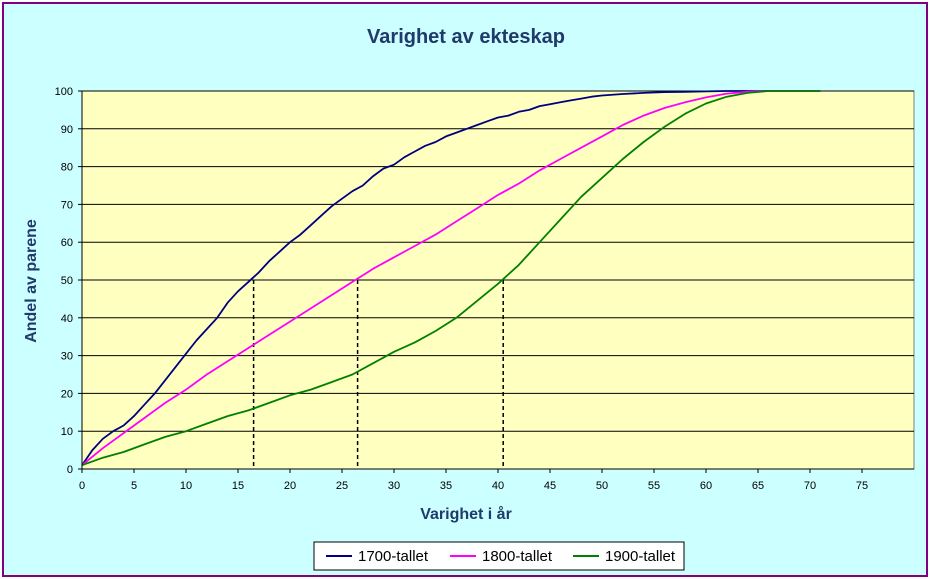 The width and height of the screenshot is (930, 579). I want to click on y-tick-label: 100, so click(64, 92).